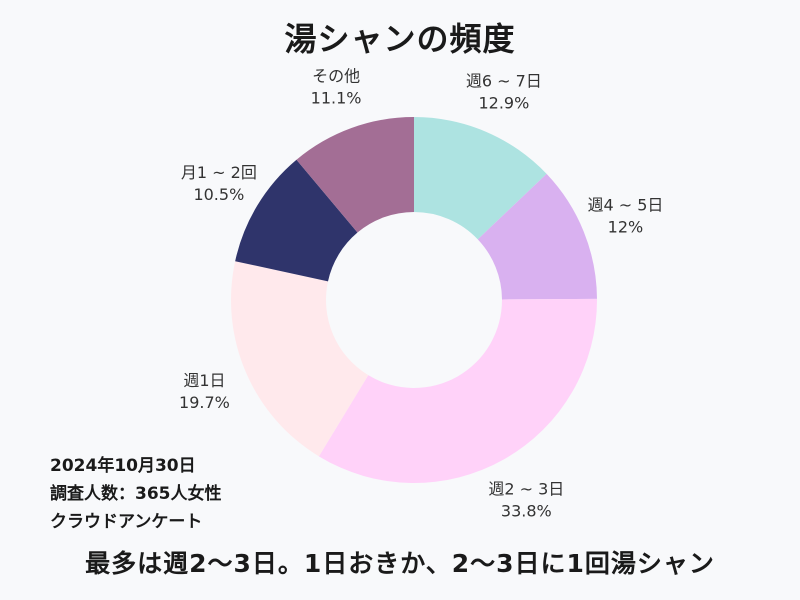  I want to click on survey-date: 2024年10月30日, so click(123, 466).